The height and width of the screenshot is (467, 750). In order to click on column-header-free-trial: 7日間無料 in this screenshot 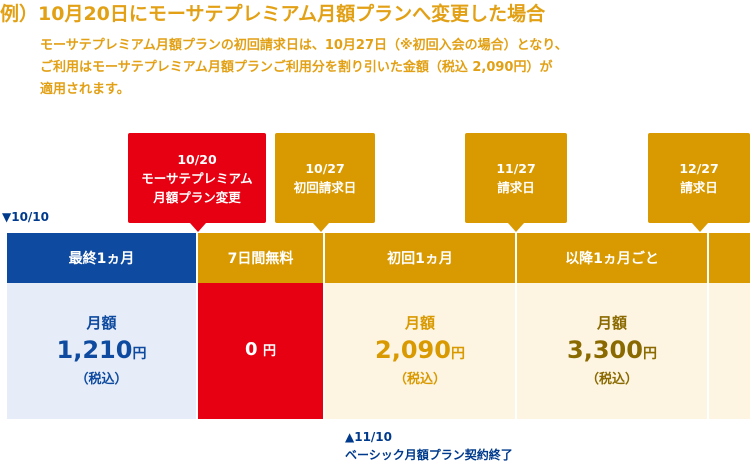, I will do `click(260, 258)`.